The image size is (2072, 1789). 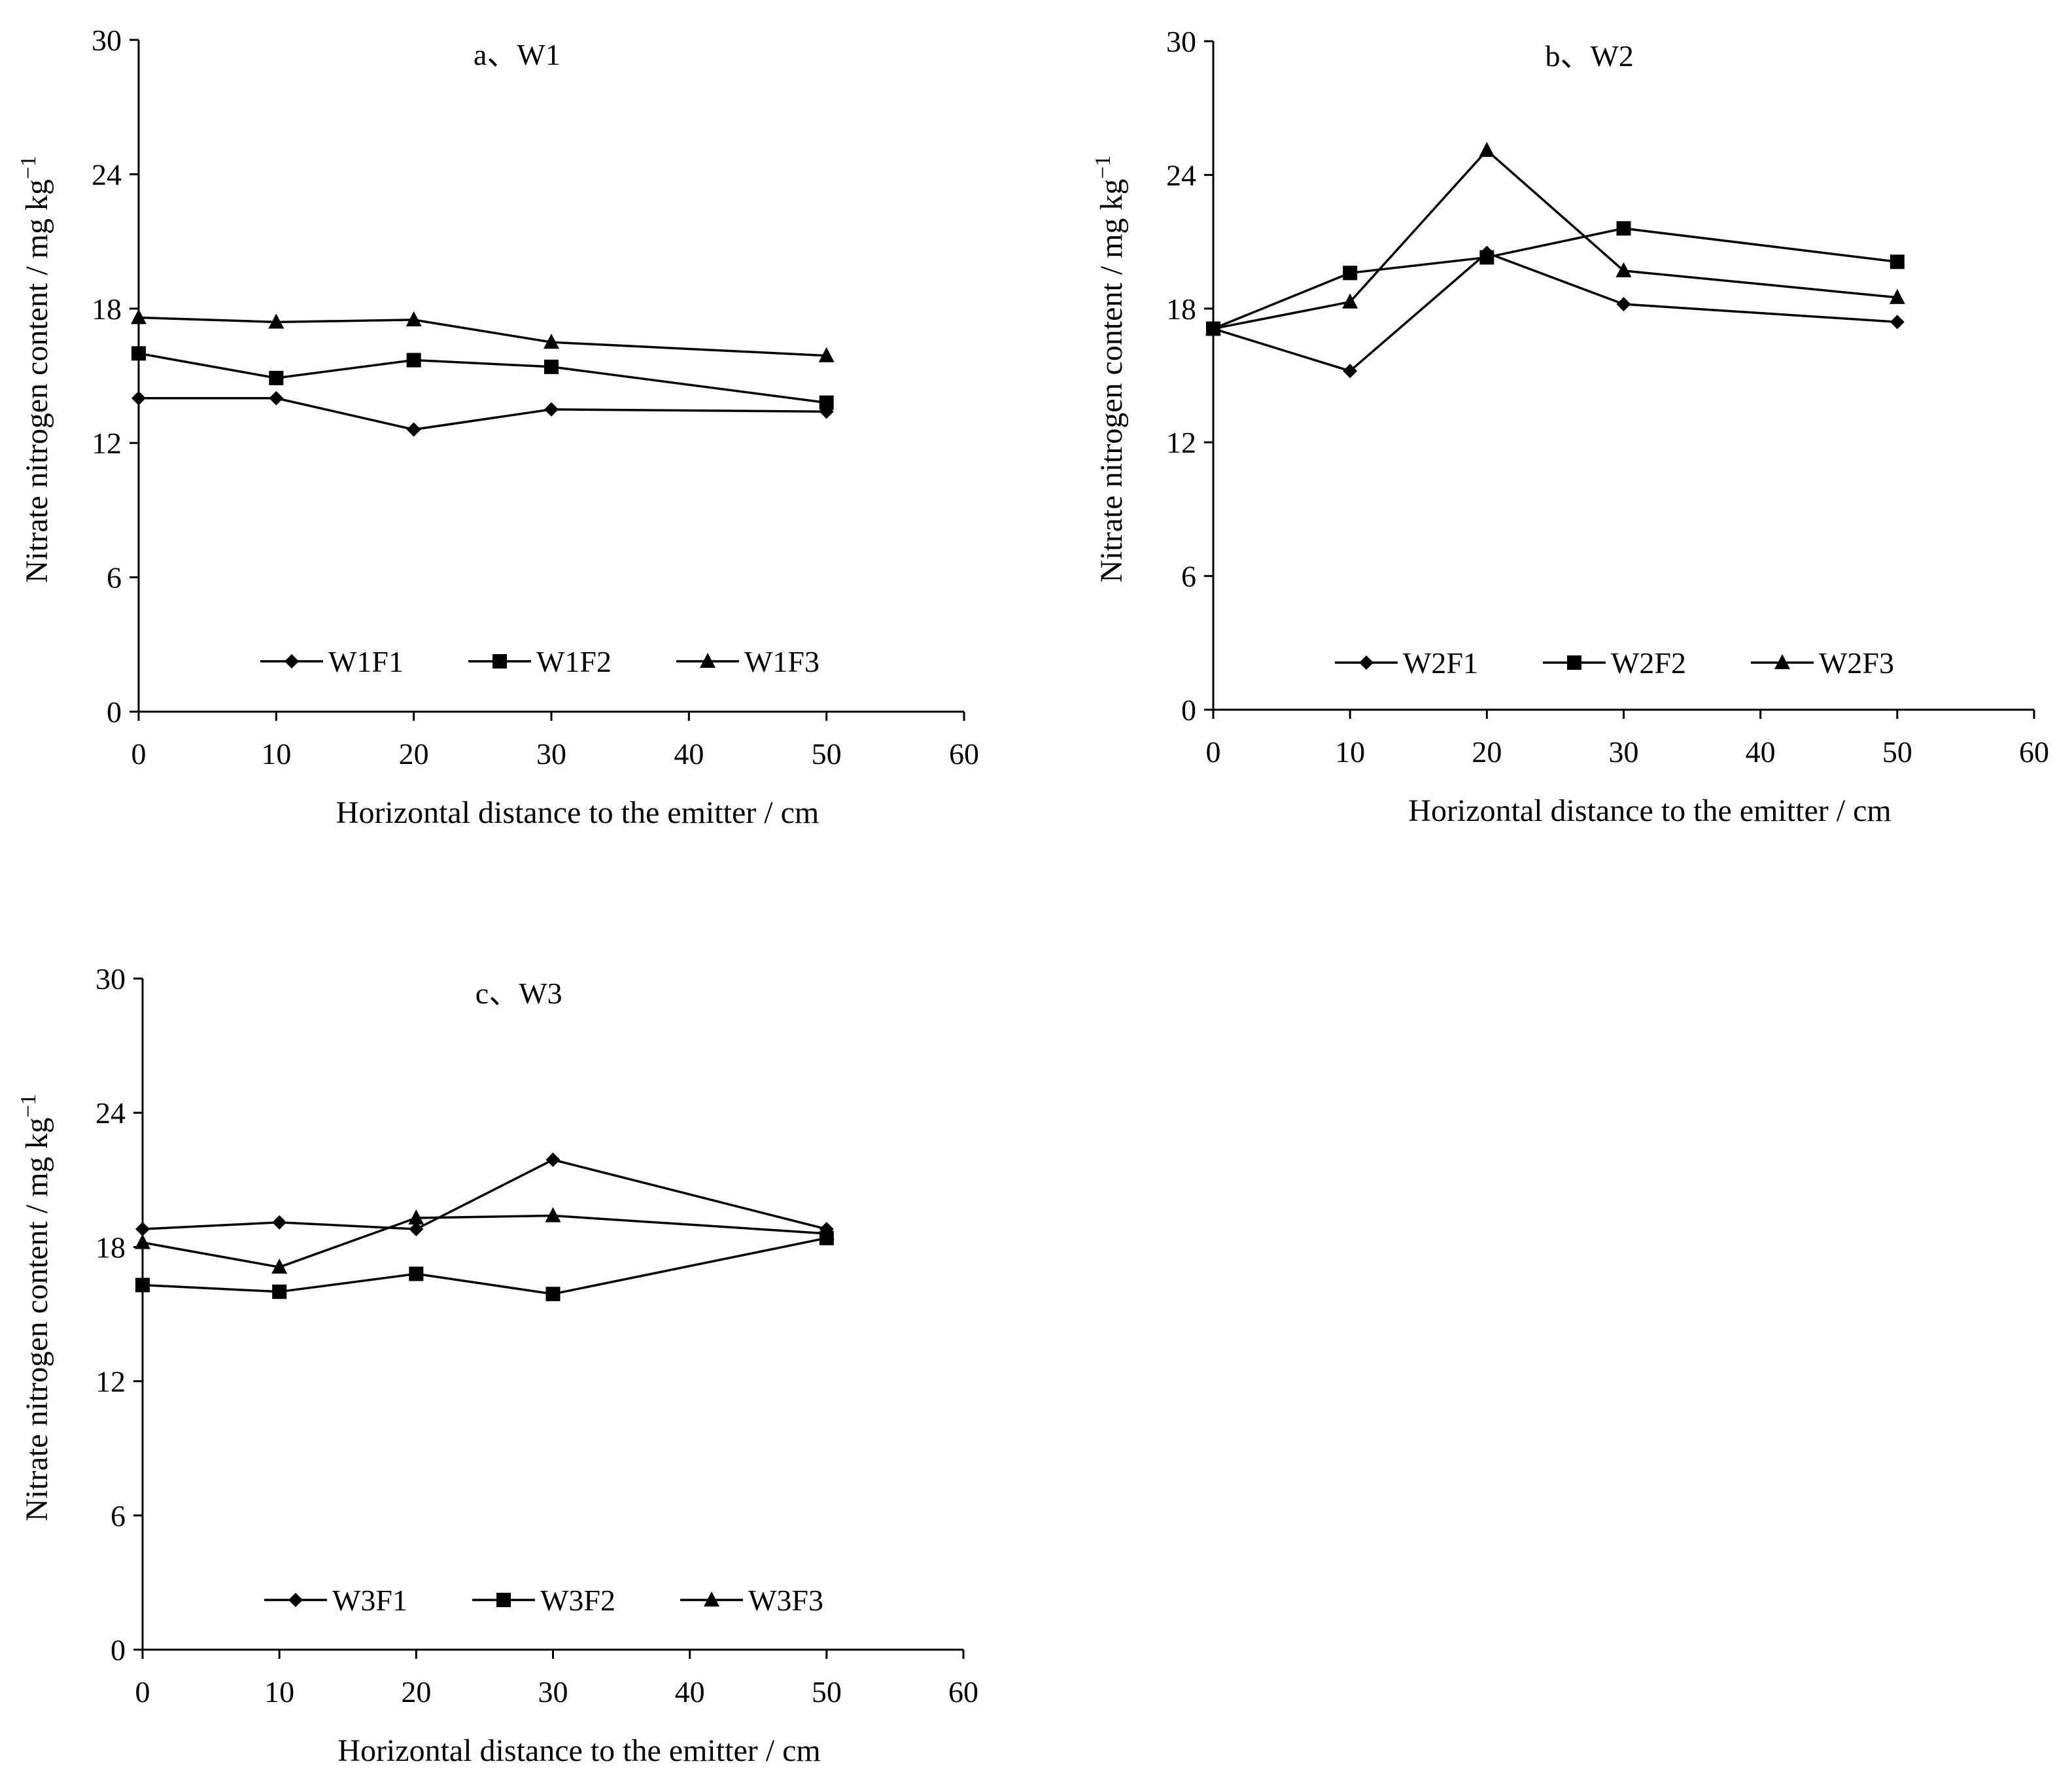 What do you see at coordinates (782, 661) in the screenshot?
I see `legend-label: W1F3` at bounding box center [782, 661].